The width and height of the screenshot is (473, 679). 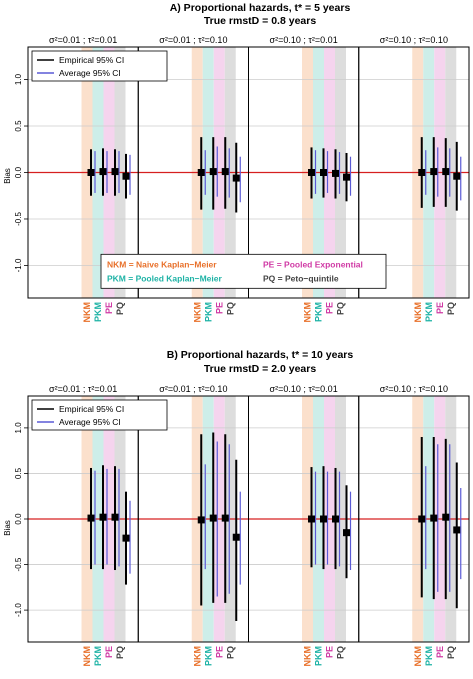 I want to click on b-method-label-0-2: PE, so click(x=109, y=652).